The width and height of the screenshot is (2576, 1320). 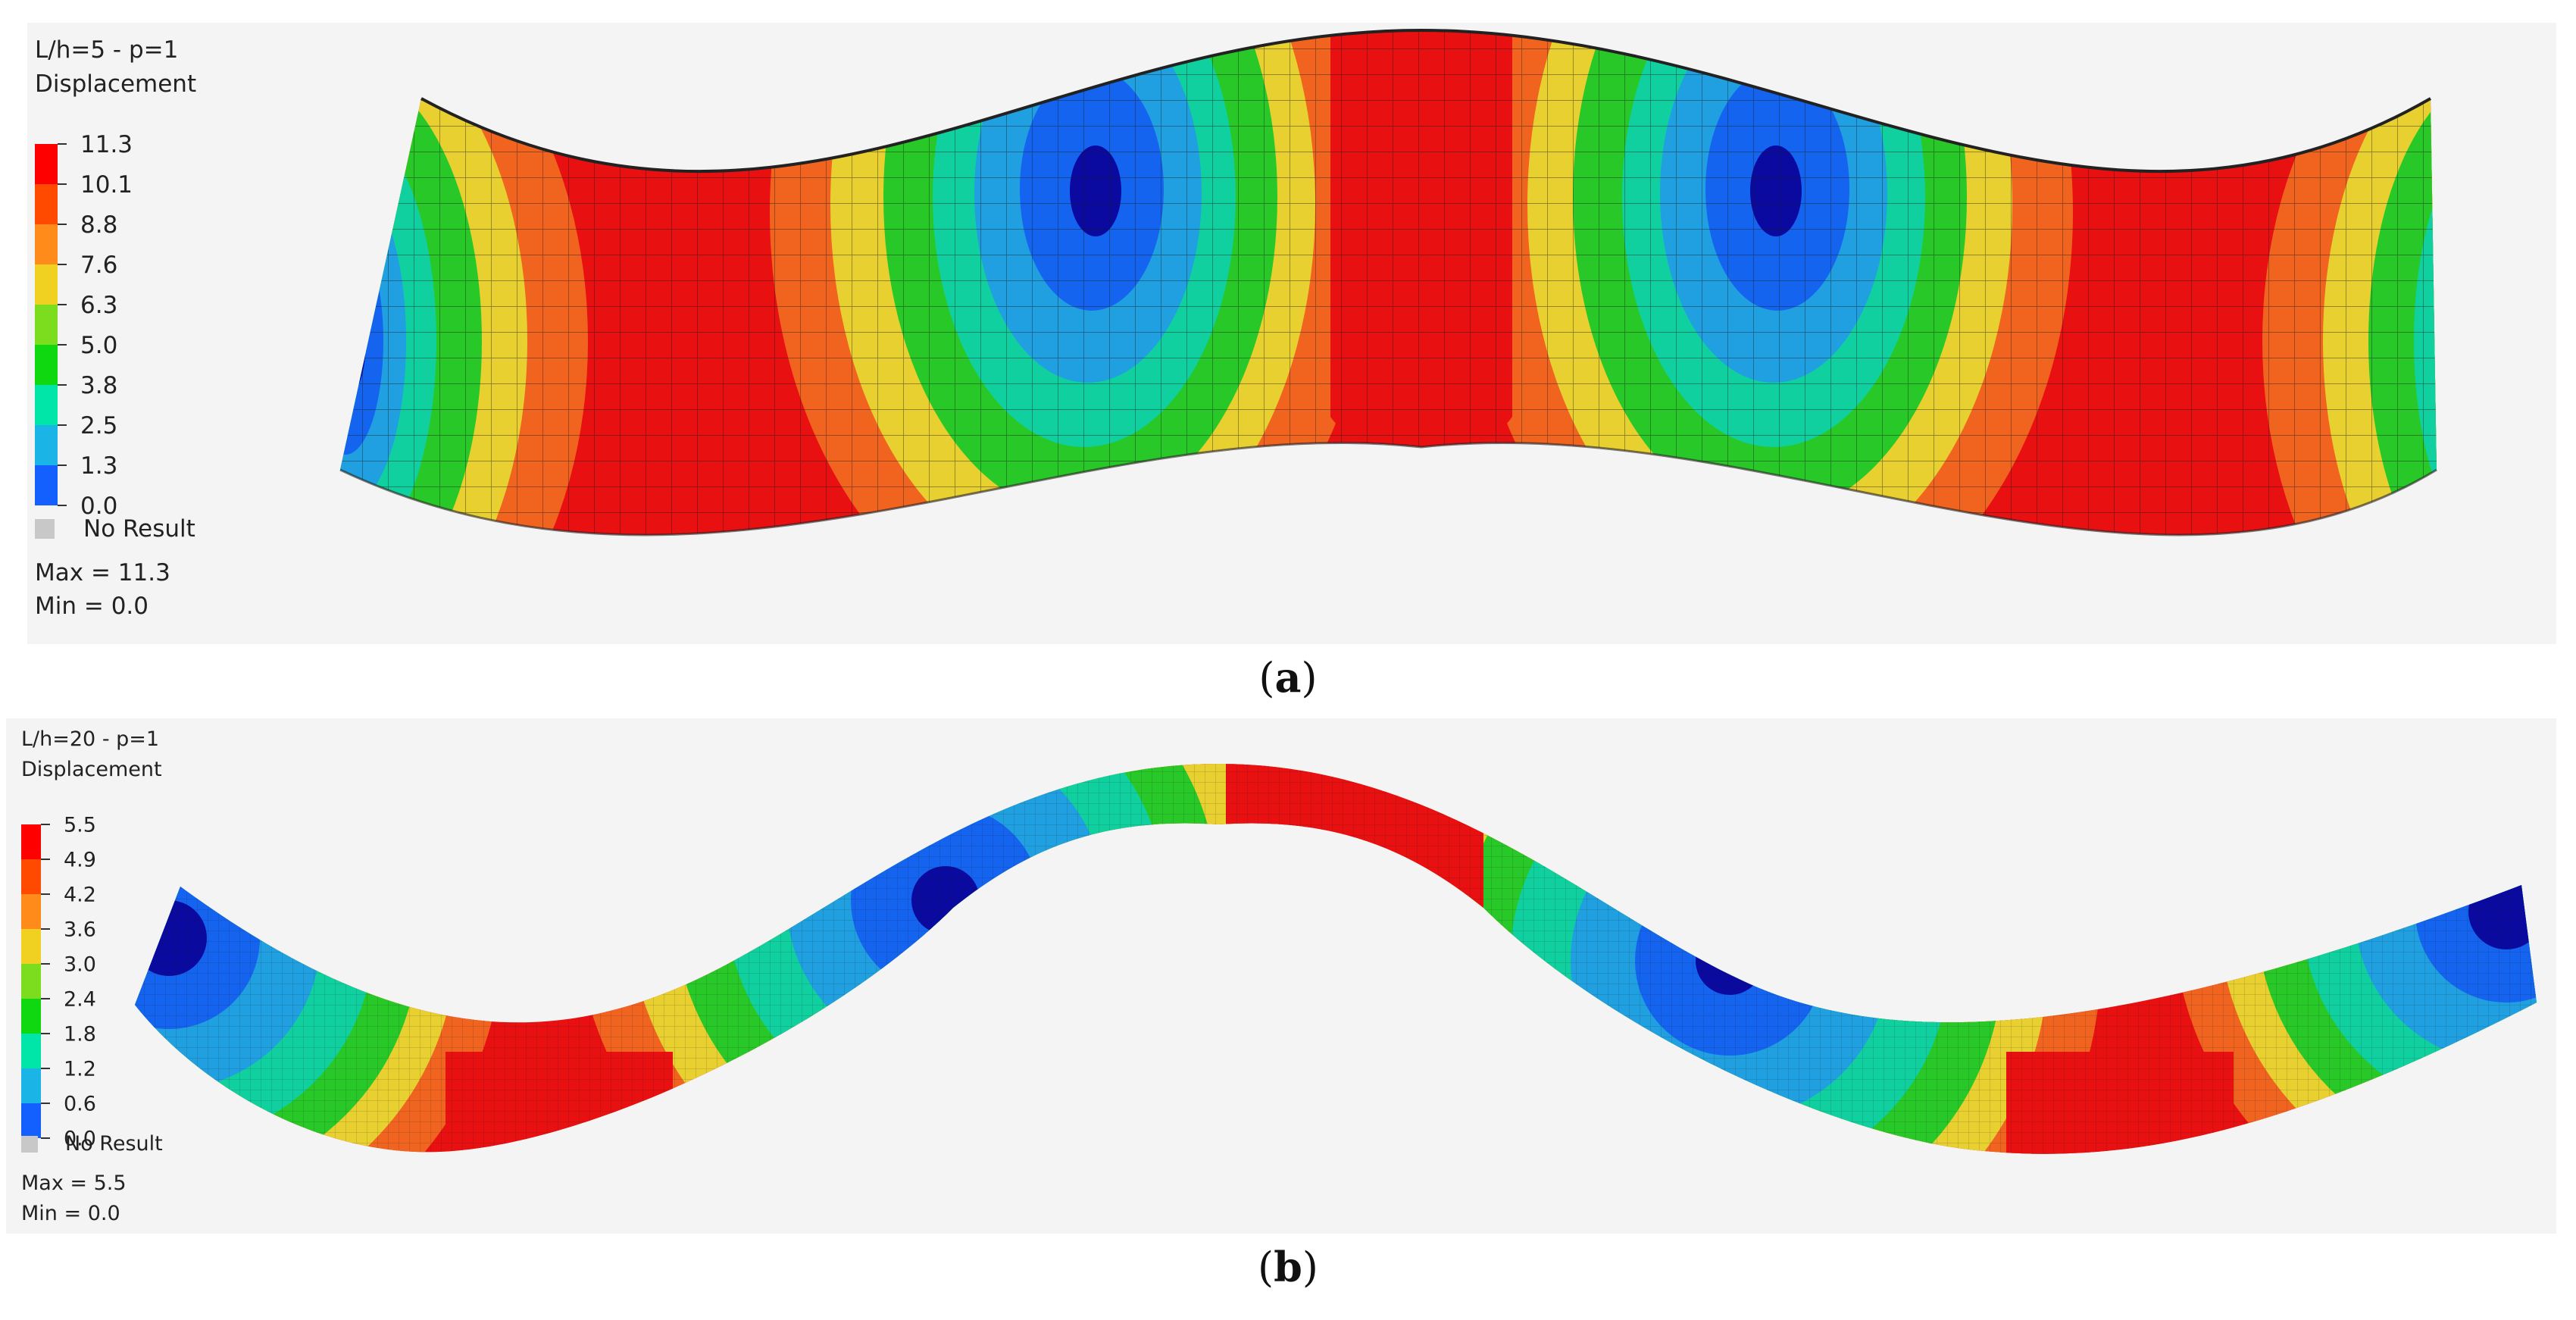 What do you see at coordinates (74, 1183) in the screenshot?
I see `panel-b-max-value: Max = 5.5` at bounding box center [74, 1183].